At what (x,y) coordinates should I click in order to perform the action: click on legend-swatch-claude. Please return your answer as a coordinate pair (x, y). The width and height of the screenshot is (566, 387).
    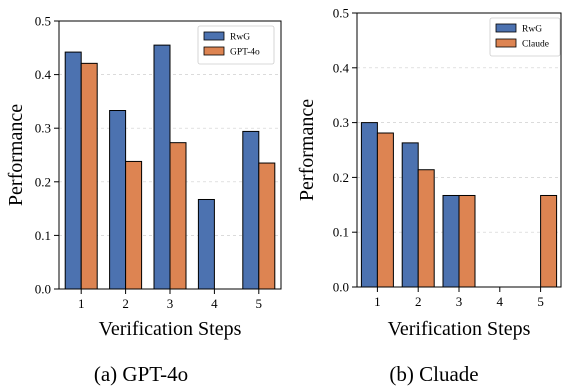
    Looking at the image, I should click on (506, 43).